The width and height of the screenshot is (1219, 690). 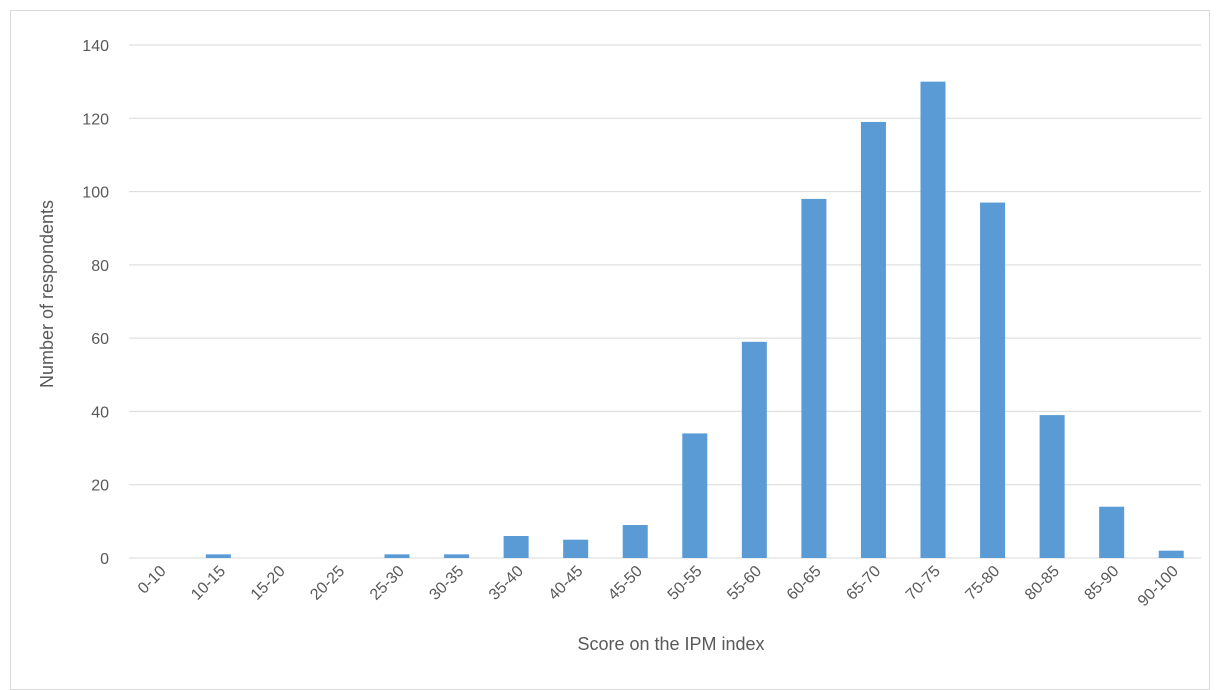 What do you see at coordinates (1042, 583) in the screenshot?
I see `x-tick-label: 80-85` at bounding box center [1042, 583].